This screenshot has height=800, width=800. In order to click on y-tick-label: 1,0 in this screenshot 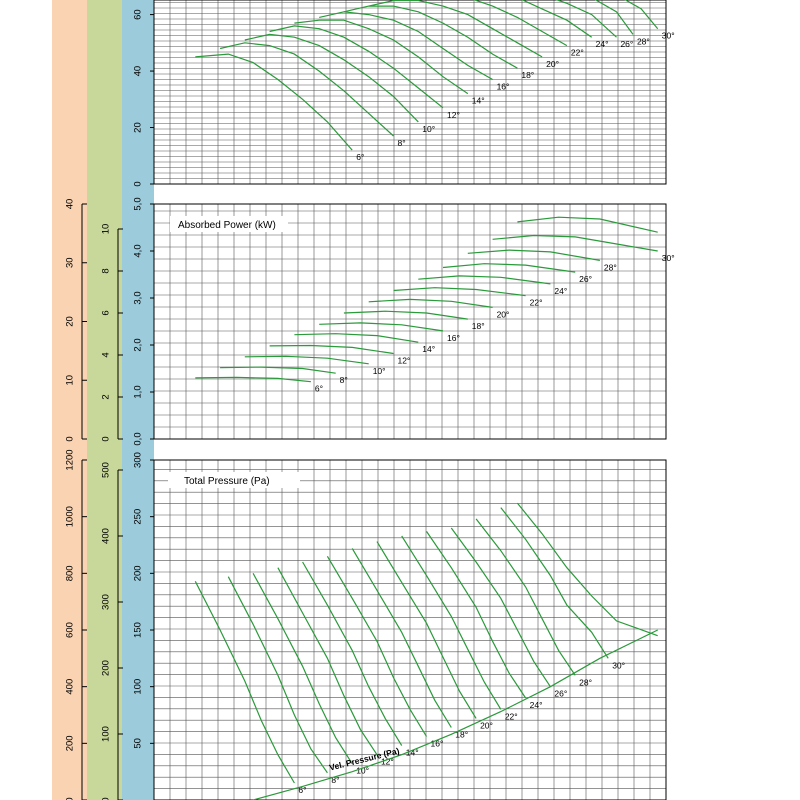, I will do `click(138, 391)`.